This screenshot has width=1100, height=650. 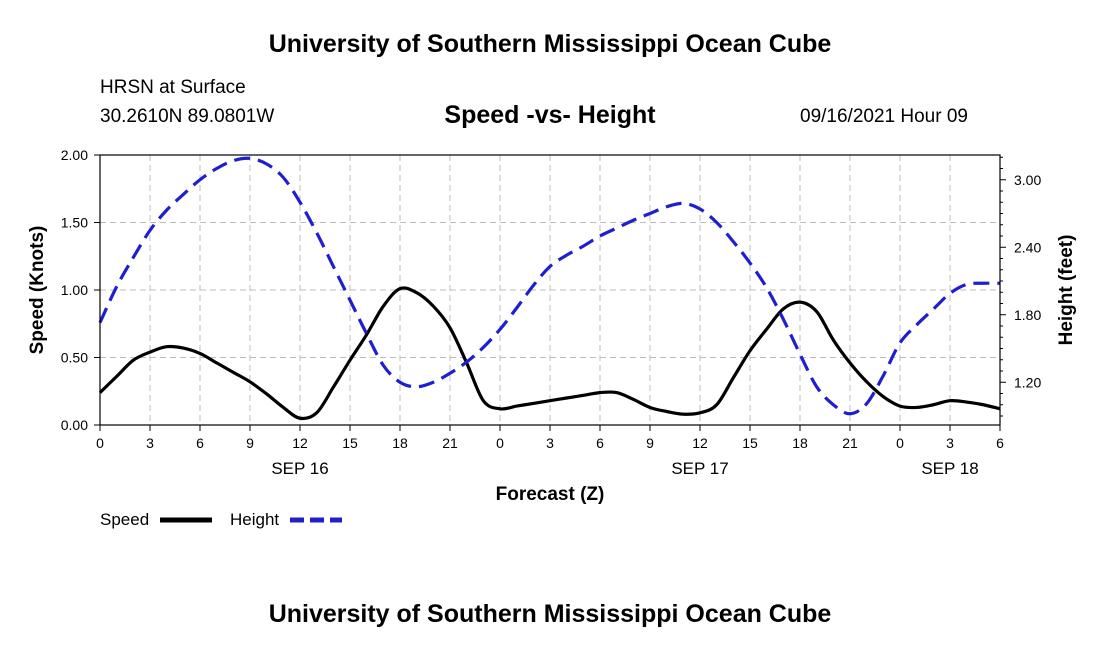 I want to click on y-tick-label: 0.00, so click(x=74, y=425).